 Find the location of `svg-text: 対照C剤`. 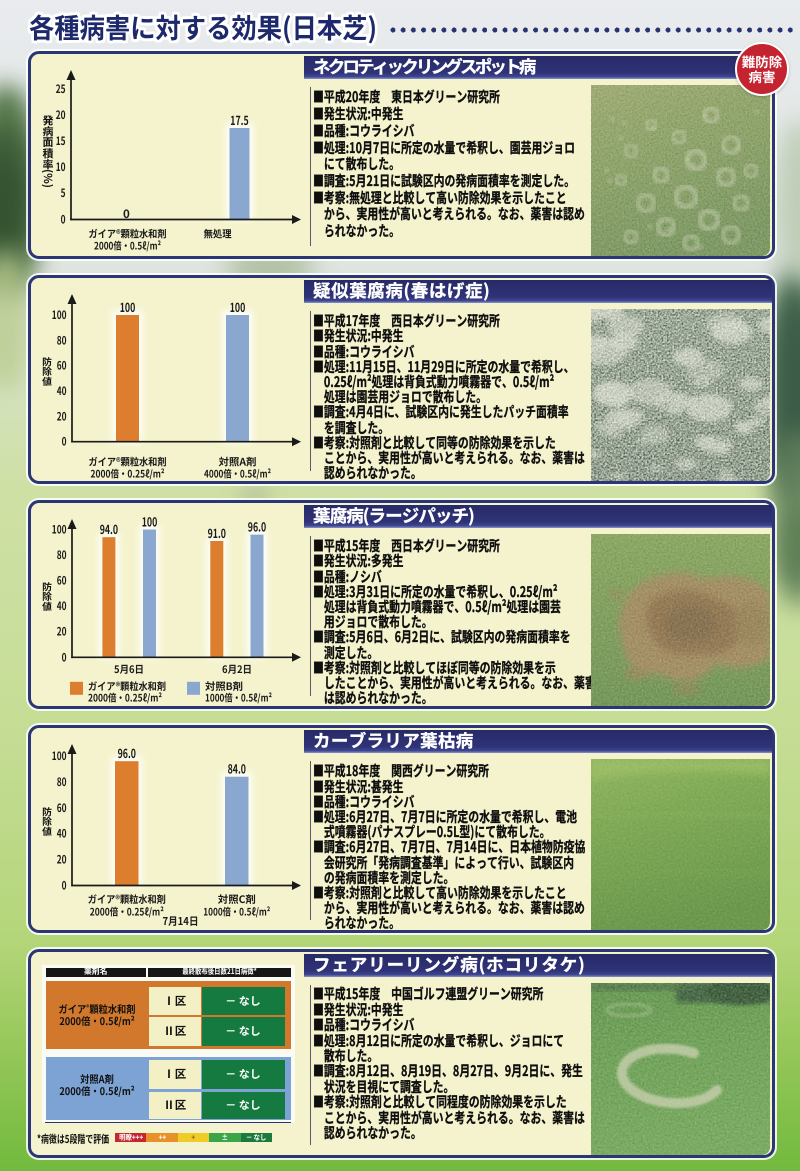

svg-text: 対照C剤 is located at coordinates (237, 898).